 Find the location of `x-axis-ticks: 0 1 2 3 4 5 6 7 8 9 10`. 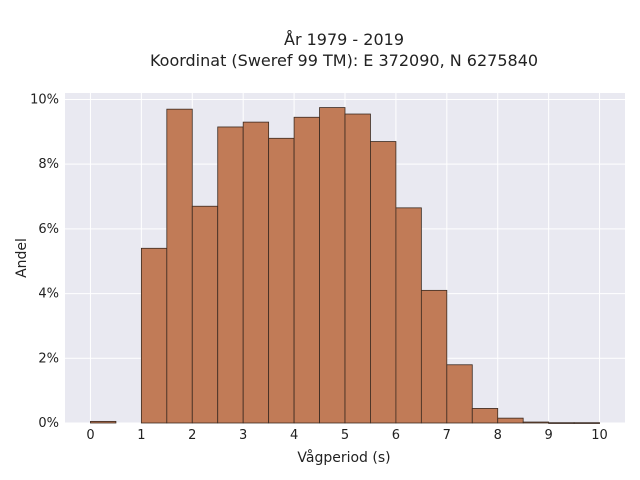

x-axis-ticks: 0 1 2 3 4 5 6 7 8 9 10 is located at coordinates (347, 435).